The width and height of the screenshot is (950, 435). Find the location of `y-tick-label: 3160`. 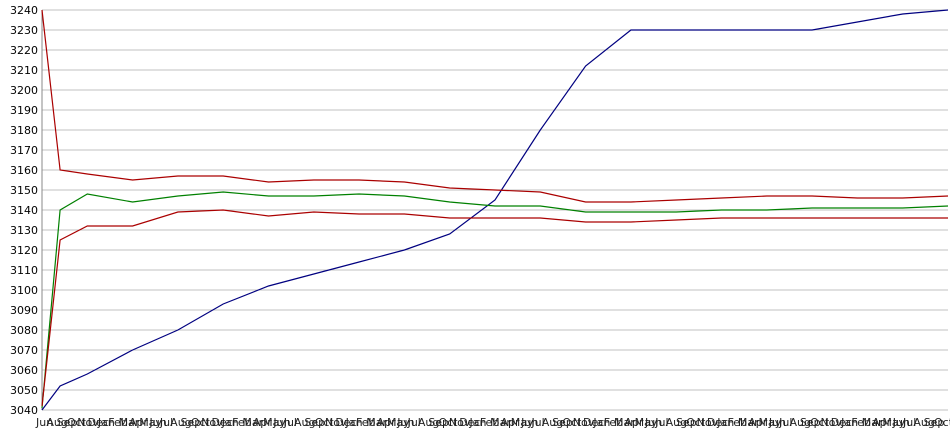

y-tick-label: 3160 is located at coordinates (24, 170).